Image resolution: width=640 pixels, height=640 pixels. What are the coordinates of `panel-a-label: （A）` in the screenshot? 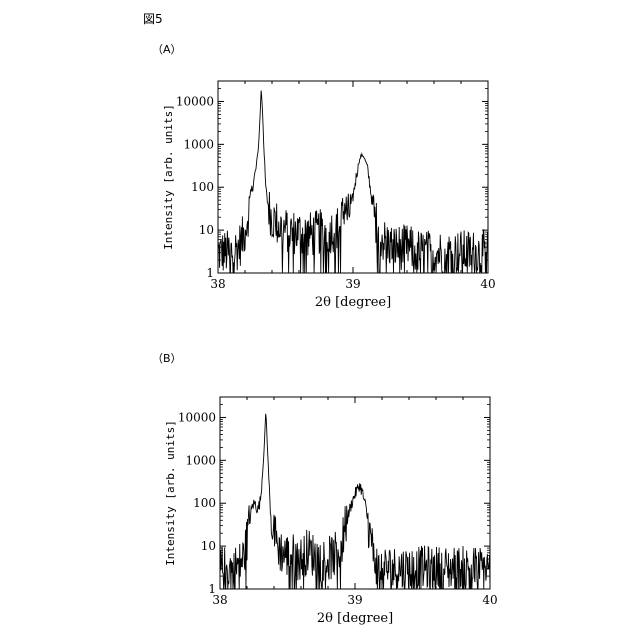 It's located at (167, 49).